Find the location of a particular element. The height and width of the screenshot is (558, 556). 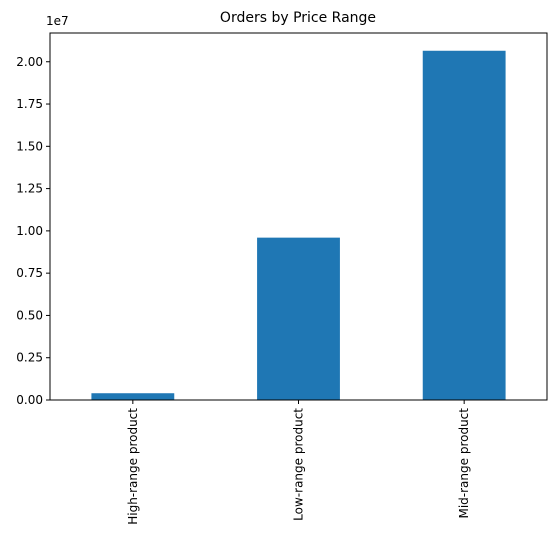

y-tick-label: 0.75 is located at coordinates (29, 273).